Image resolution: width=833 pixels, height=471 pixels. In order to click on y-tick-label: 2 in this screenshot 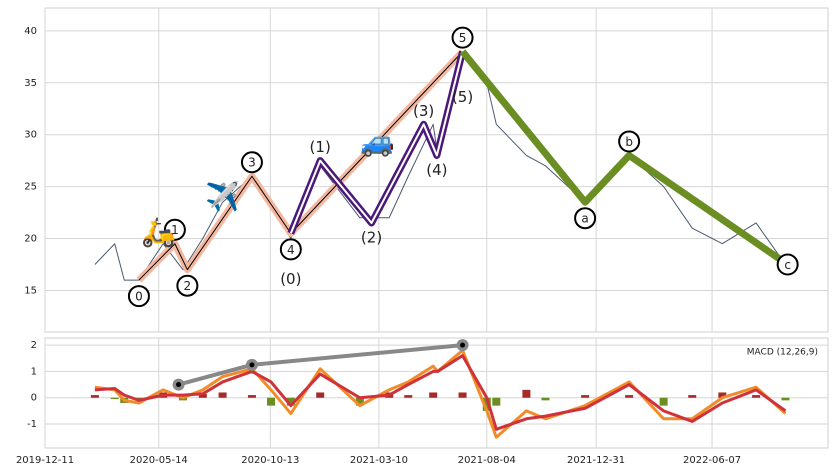, I will do `click(34, 345)`.